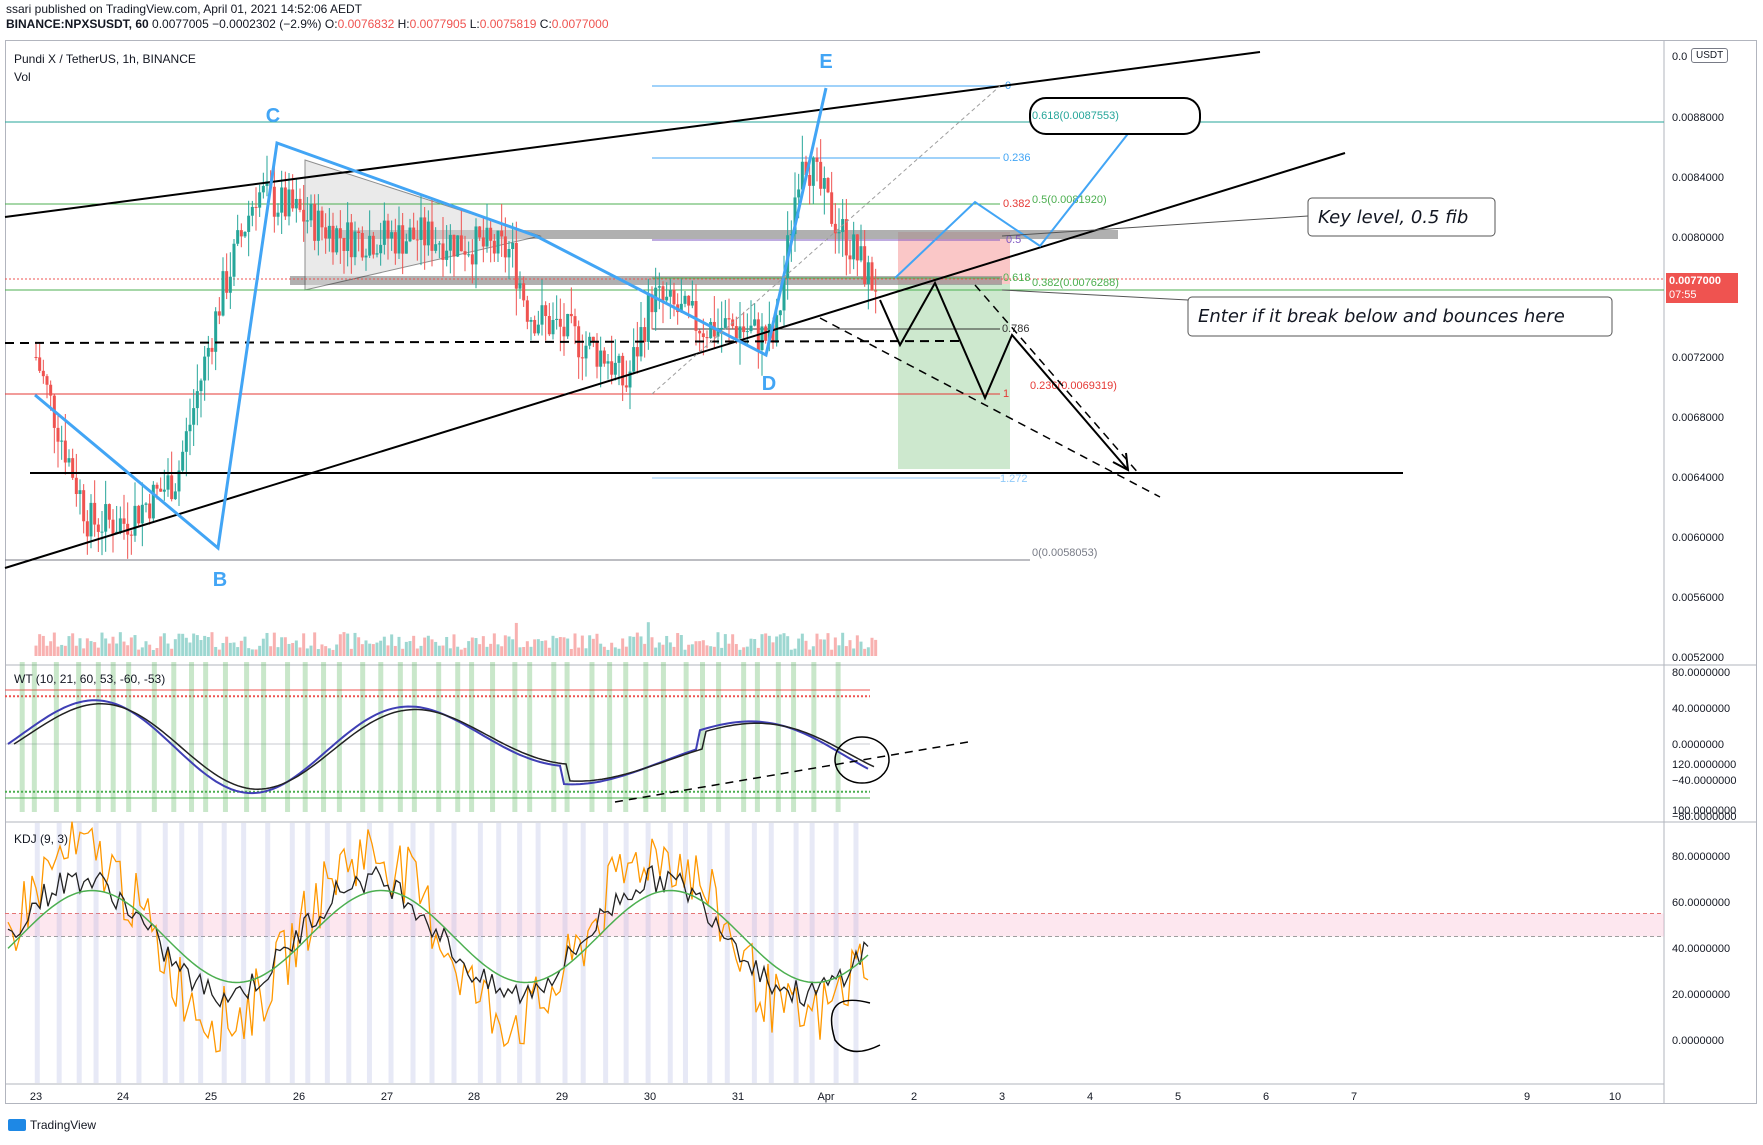 The height and width of the screenshot is (1145, 1763). Describe the element at coordinates (1698, 745) in the screenshot. I see `wt-tick-label: 0.0000000` at that location.